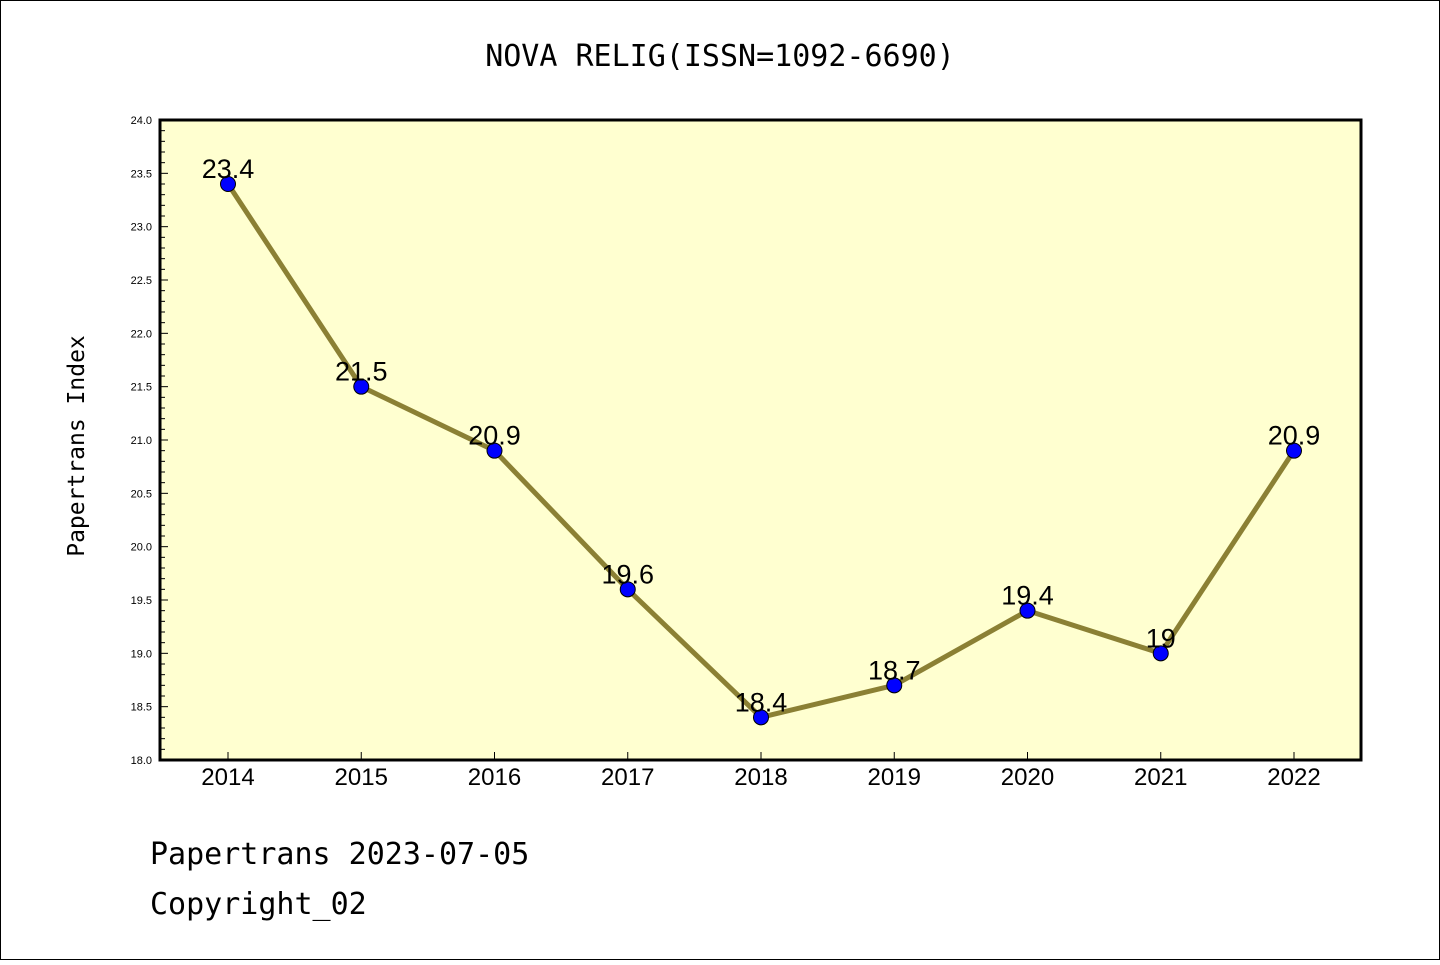 This screenshot has width=1440, height=965. I want to click on data-label: 19, so click(1161, 638).